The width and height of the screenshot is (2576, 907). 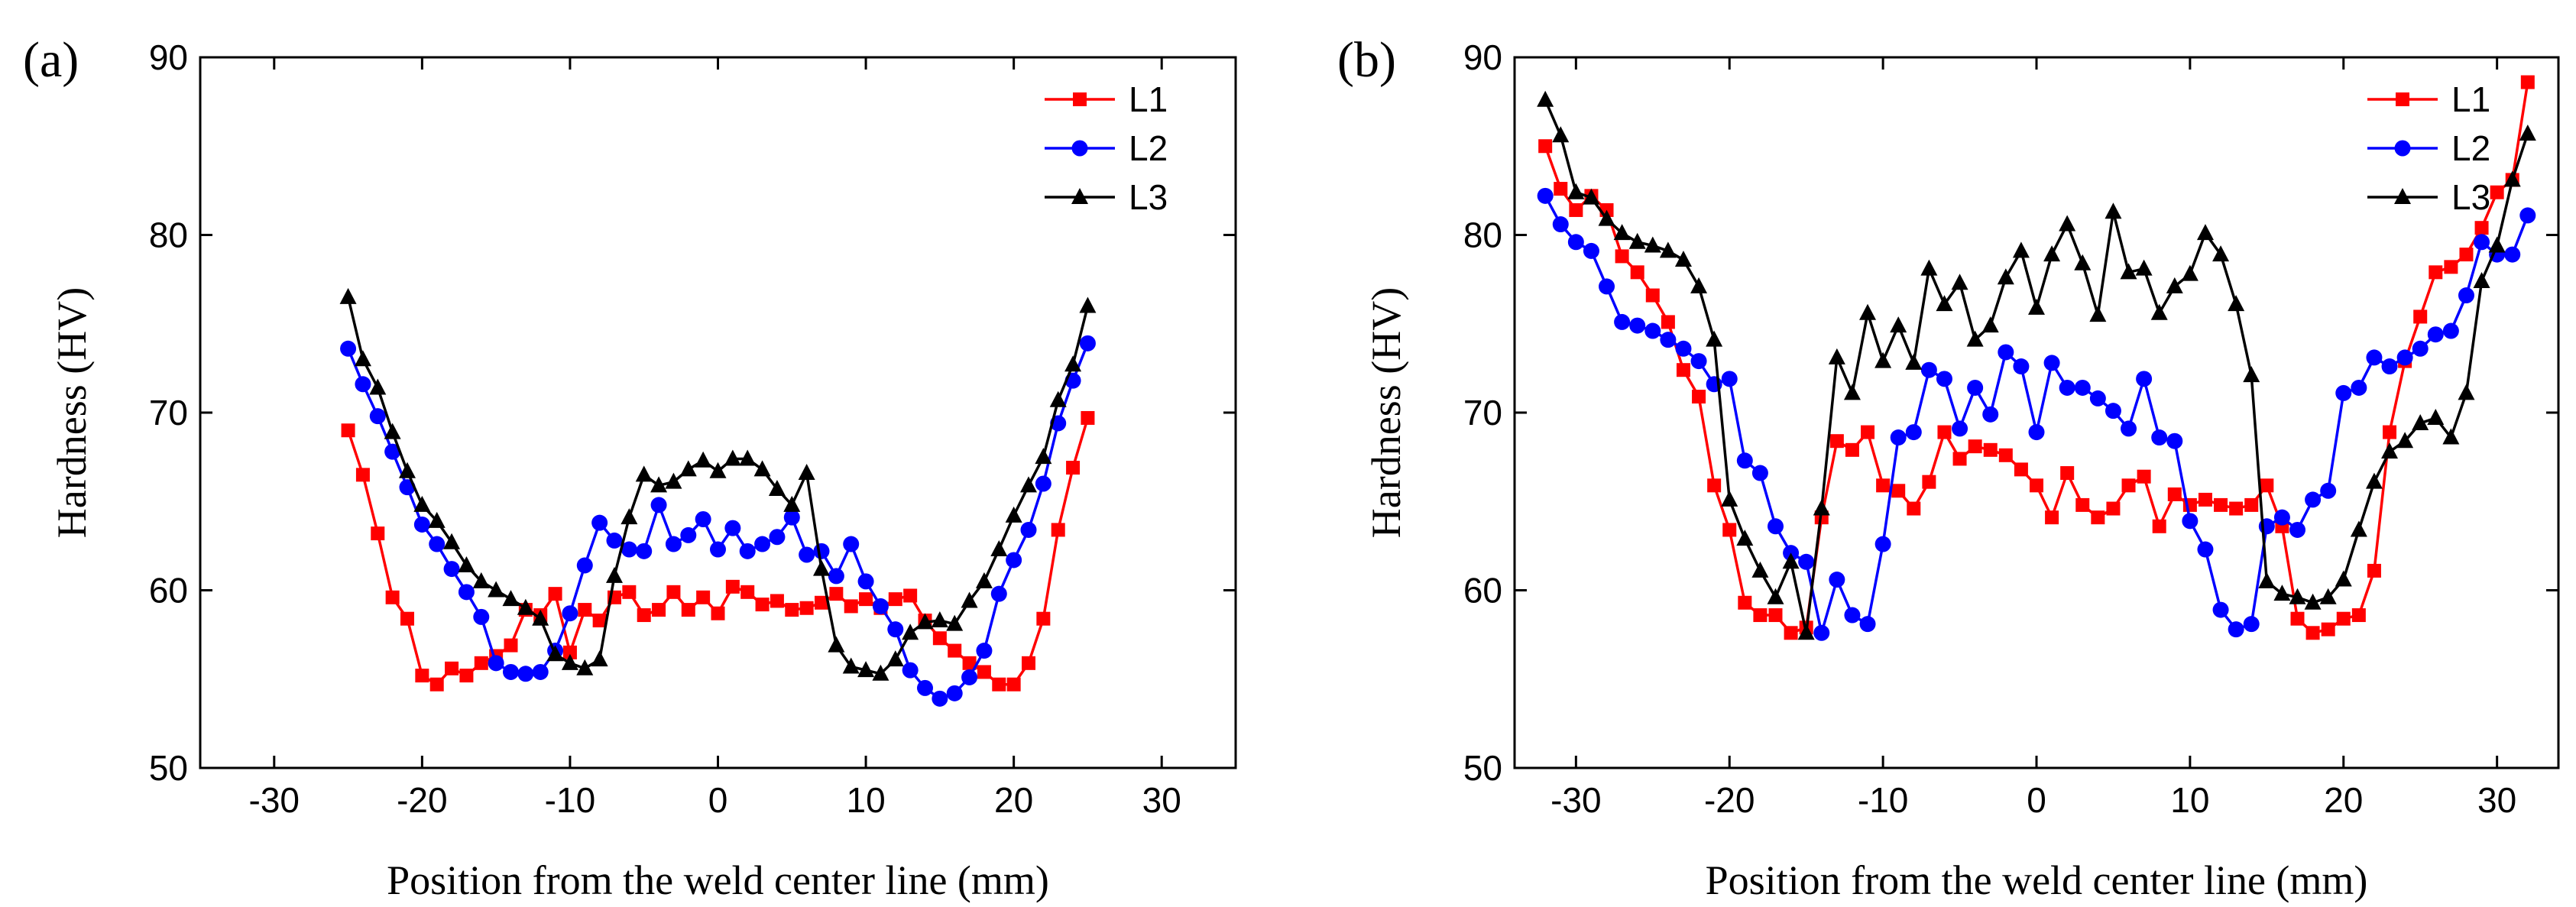 What do you see at coordinates (51, 60) in the screenshot?
I see `panel-label: (a)` at bounding box center [51, 60].